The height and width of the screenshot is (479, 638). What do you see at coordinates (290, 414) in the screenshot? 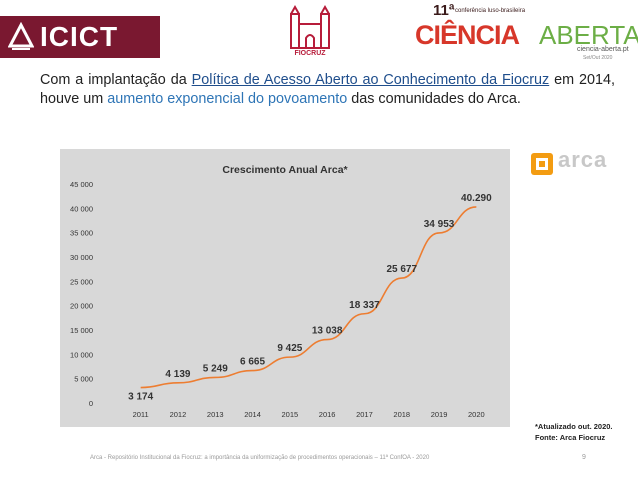
I see `x-tick-label: 2015` at bounding box center [290, 414].